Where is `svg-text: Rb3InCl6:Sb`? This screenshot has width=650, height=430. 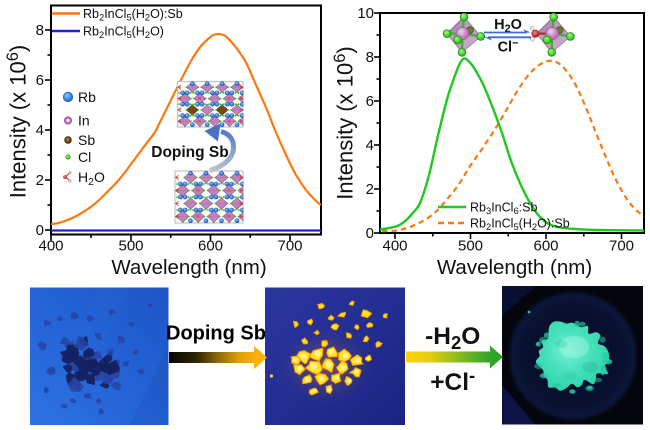
svg-text: Rb3InCl6:Sb is located at coordinates (503, 209).